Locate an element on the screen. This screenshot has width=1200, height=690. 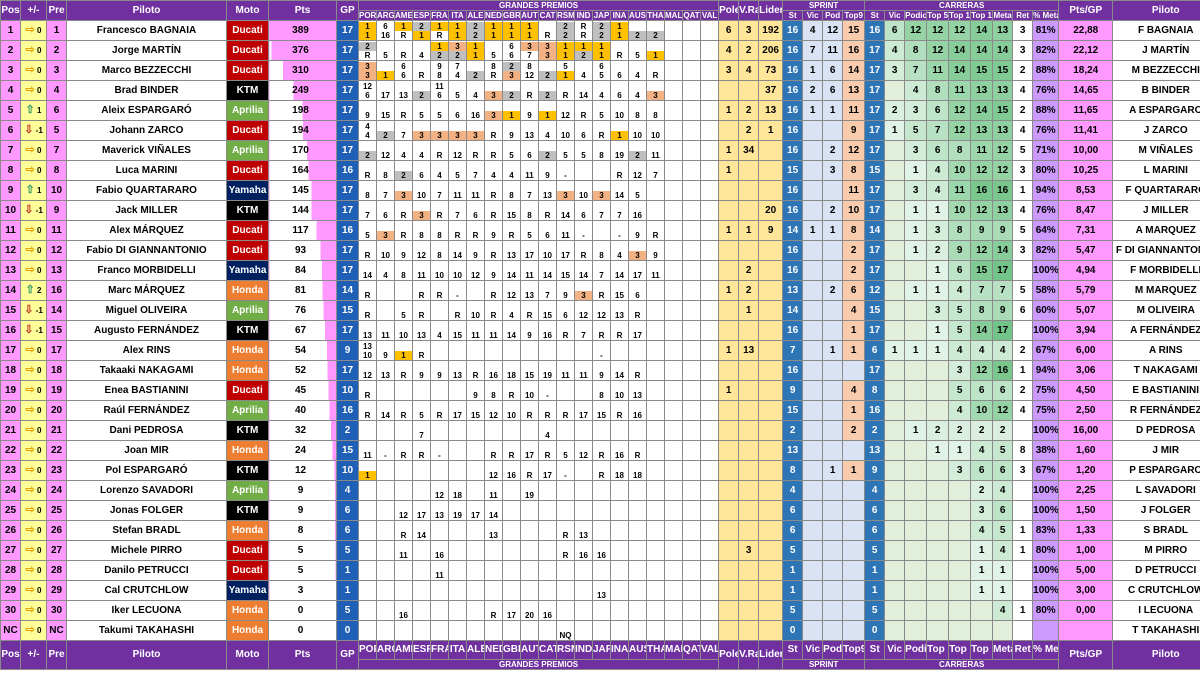
rider-ppg: 1,20 is located at coordinates (1086, 470).